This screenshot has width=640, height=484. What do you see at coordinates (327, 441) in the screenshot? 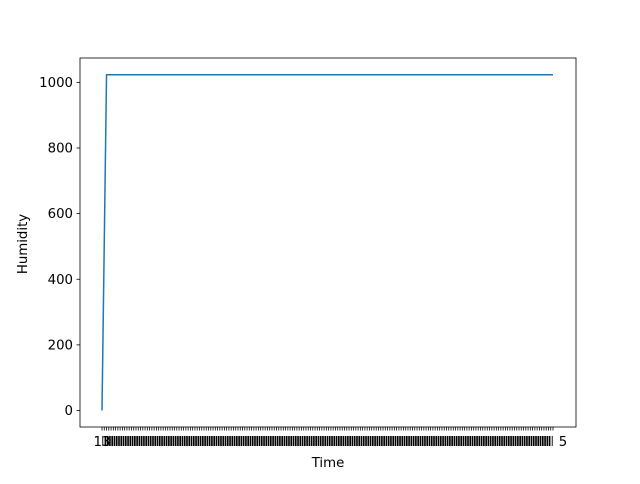
I see `x-tick-labels-overlapping` at bounding box center [327, 441].